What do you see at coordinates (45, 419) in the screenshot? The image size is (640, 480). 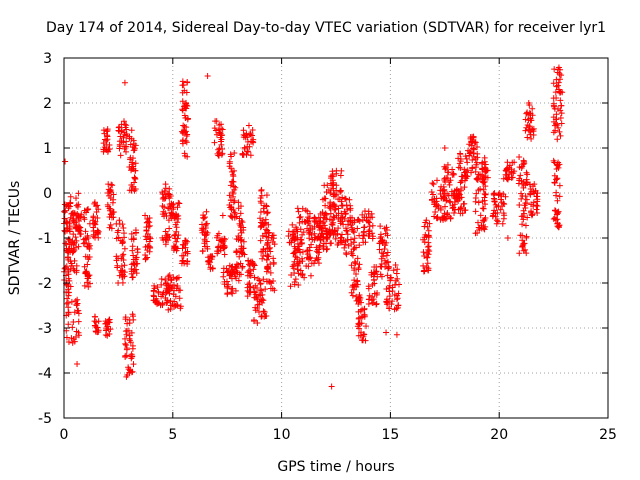 I see `y-tick-label: -5` at bounding box center [45, 419].